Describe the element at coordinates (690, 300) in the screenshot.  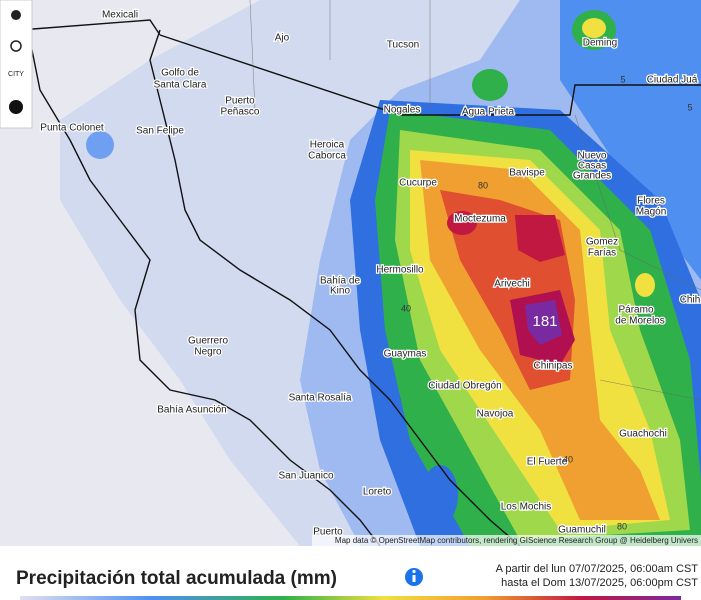
I see `city-label: Chih` at that location.